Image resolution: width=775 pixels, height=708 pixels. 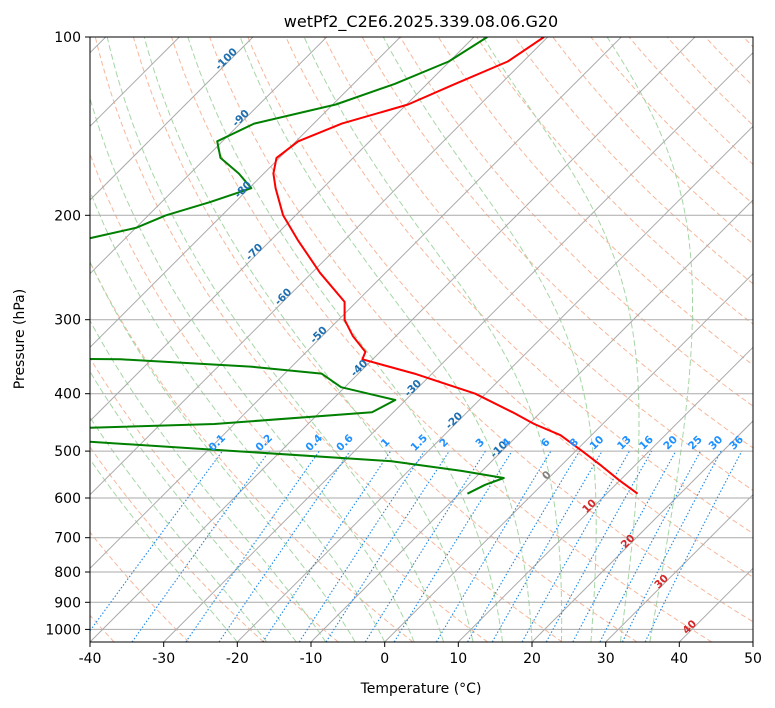 What do you see at coordinates (63, 630) in the screenshot?
I see `y-tick-label: 1000` at bounding box center [63, 630].